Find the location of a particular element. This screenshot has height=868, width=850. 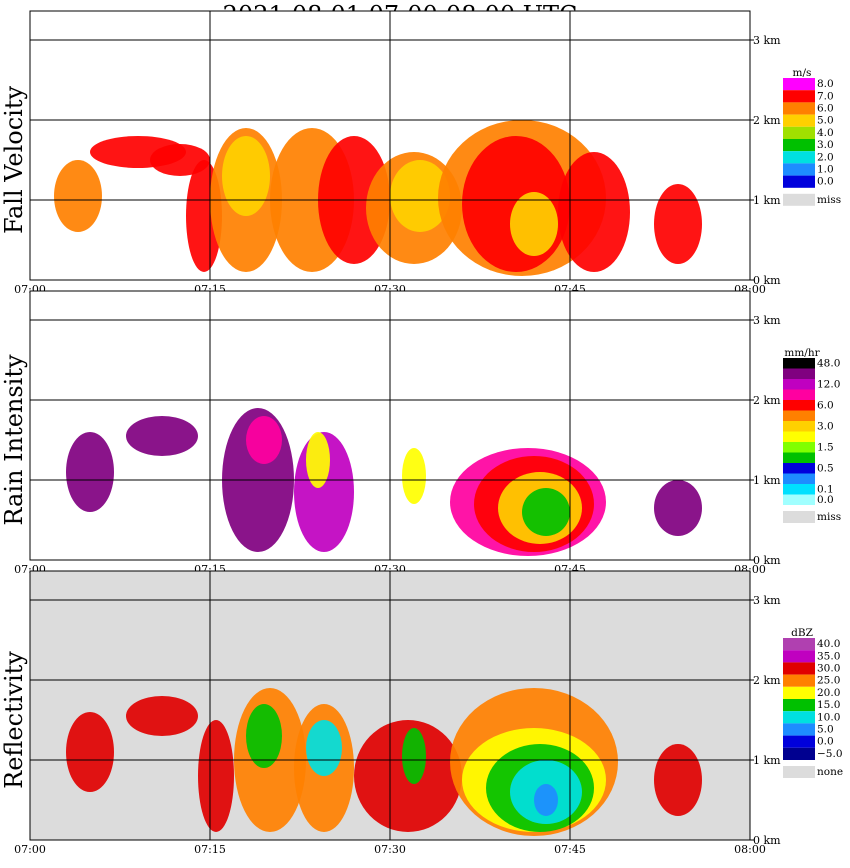

legend-level-0-2: 6.0 is located at coordinates (825, 109).